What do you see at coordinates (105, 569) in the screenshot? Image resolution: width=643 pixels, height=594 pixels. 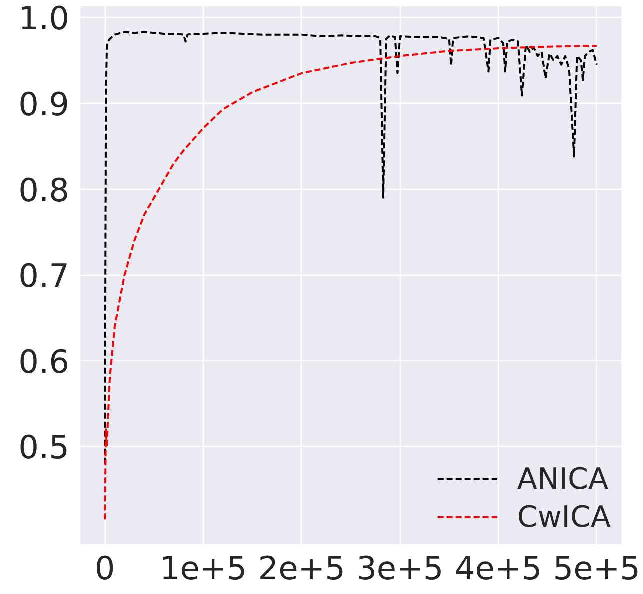 I see `x-tick-label: 0` at bounding box center [105, 569].